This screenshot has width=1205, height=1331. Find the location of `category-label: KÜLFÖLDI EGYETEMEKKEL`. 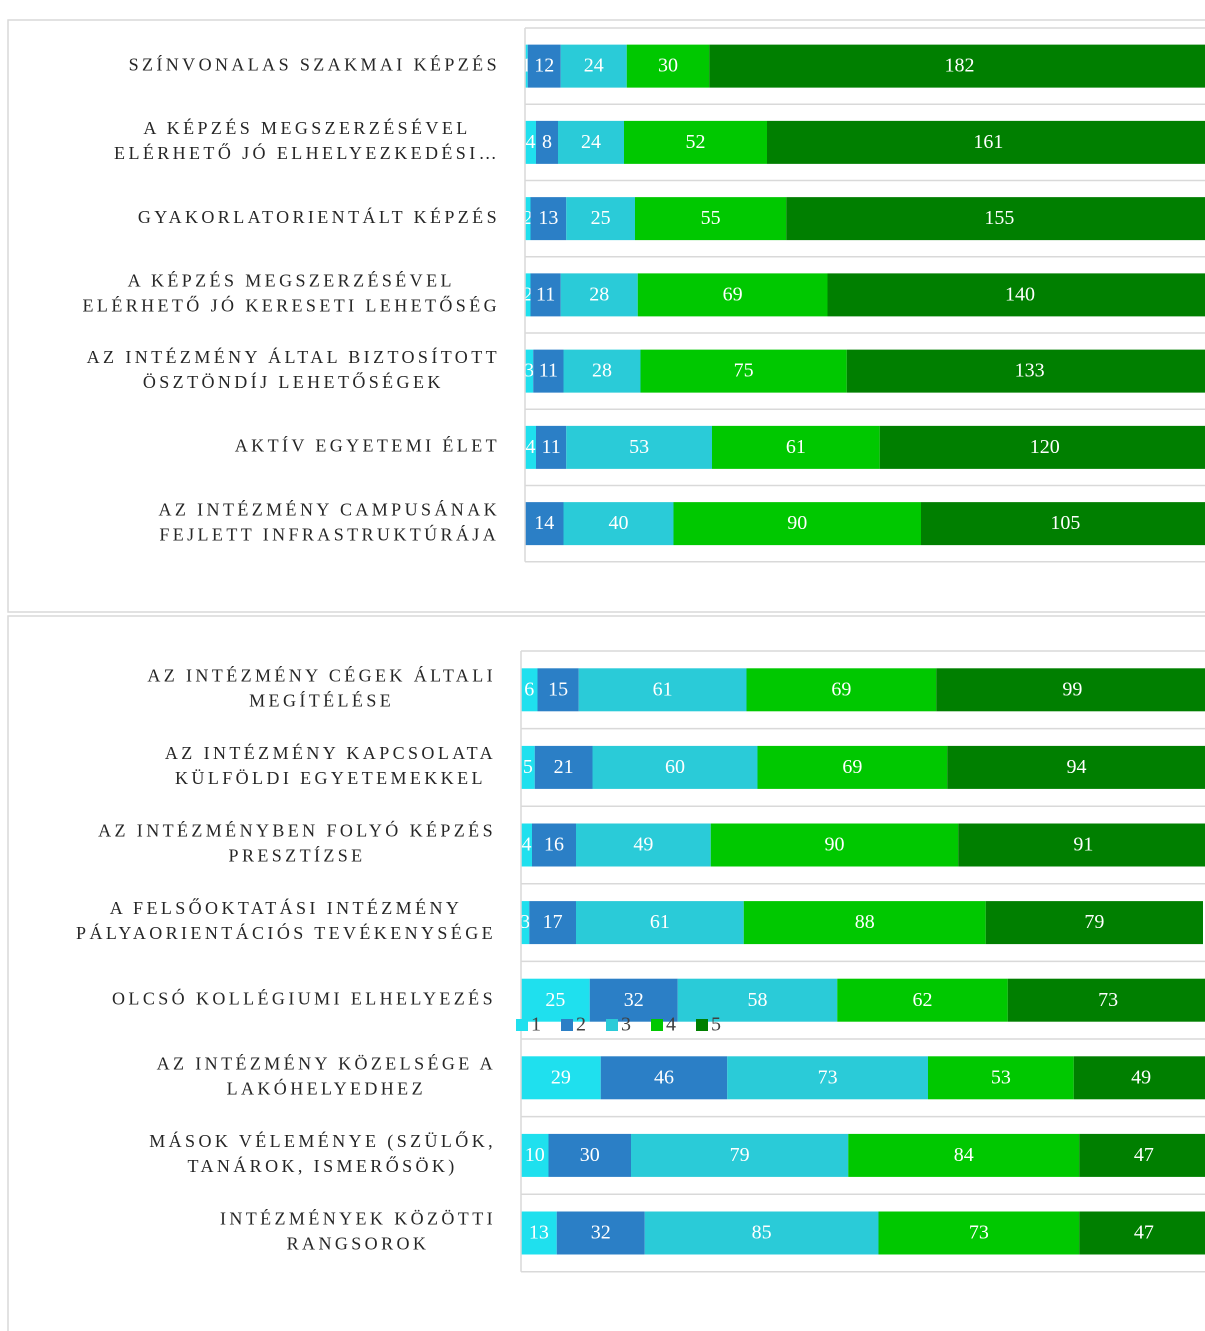

category-label: KÜLFÖLDI EGYETEMEKKEL is located at coordinates (330, 778).